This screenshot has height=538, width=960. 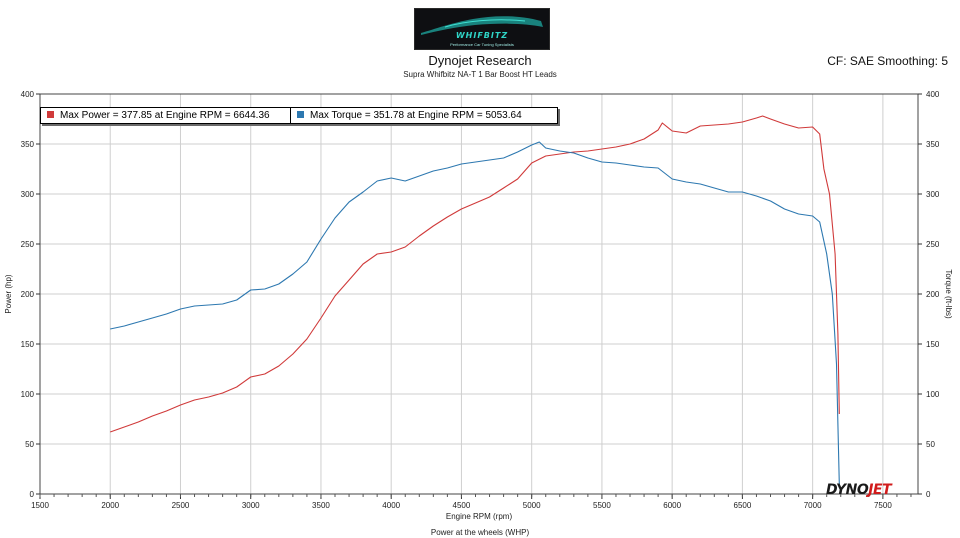 What do you see at coordinates (480, 74) in the screenshot?
I see `chart-subtitle: Supra Whifbitz NA-T 1 Bar Boost HT Leads` at bounding box center [480, 74].